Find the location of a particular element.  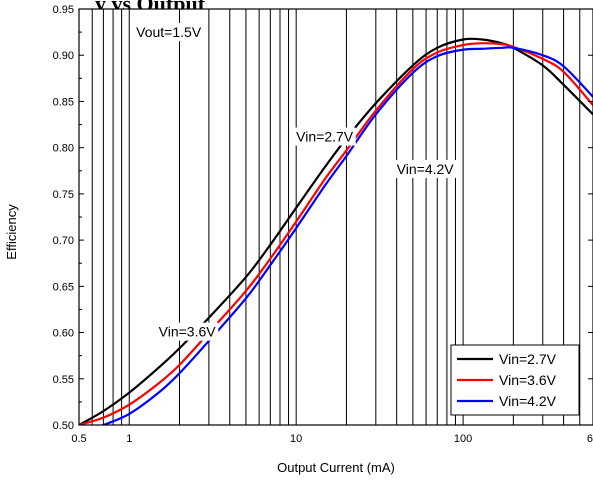

y-axis-title: Efficiency is located at coordinates (11, 232).